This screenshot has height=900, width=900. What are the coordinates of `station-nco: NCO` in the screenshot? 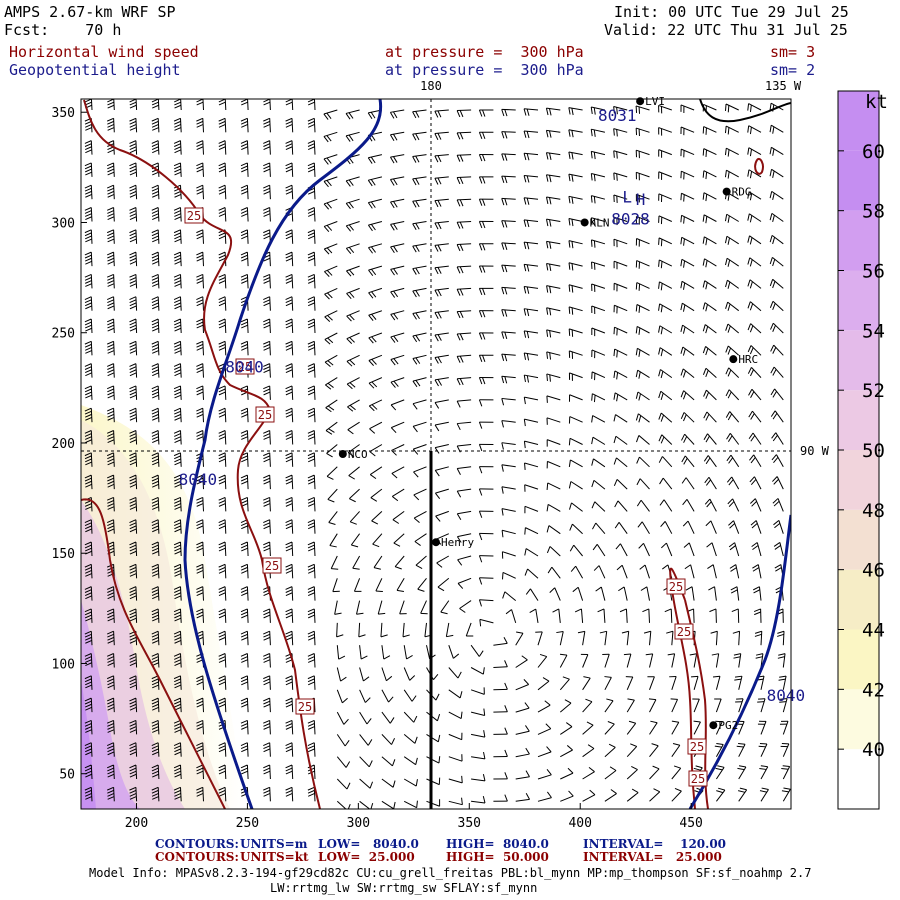 It's located at (353, 454).